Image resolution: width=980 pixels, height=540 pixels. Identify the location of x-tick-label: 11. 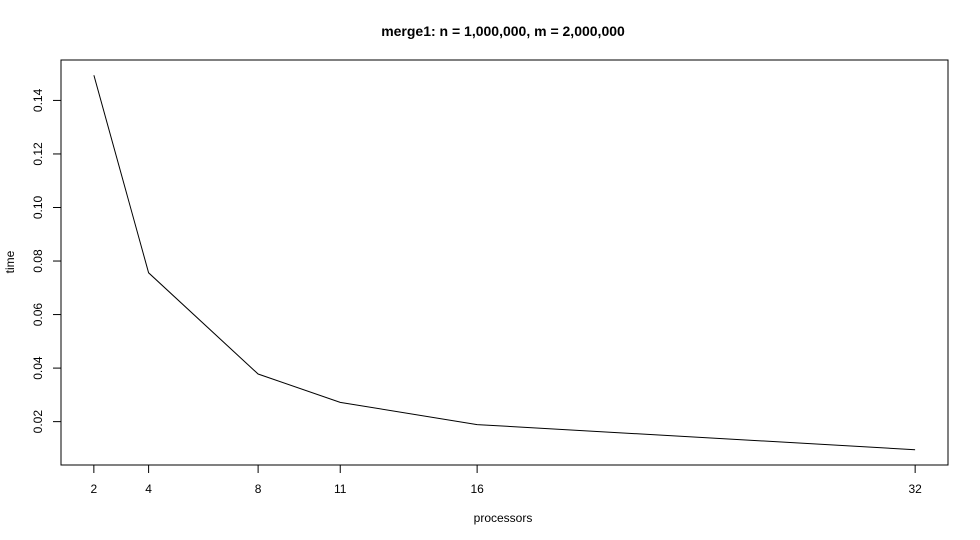
(340, 489).